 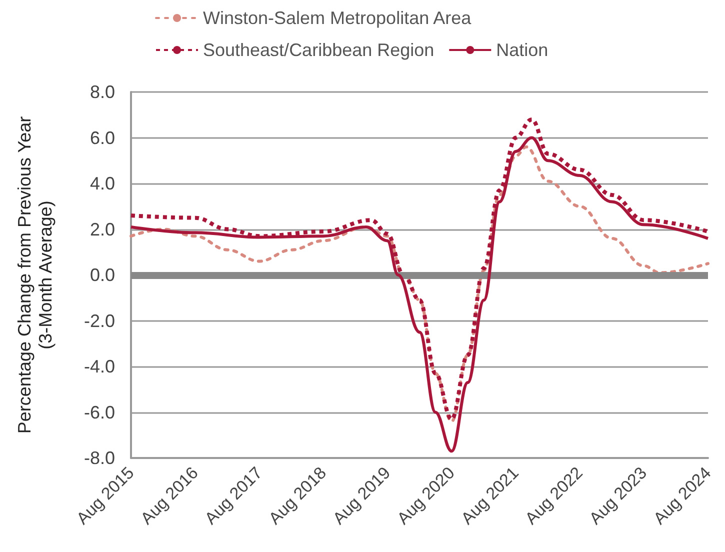 I want to click on legend-label: Nation, so click(x=522, y=50).